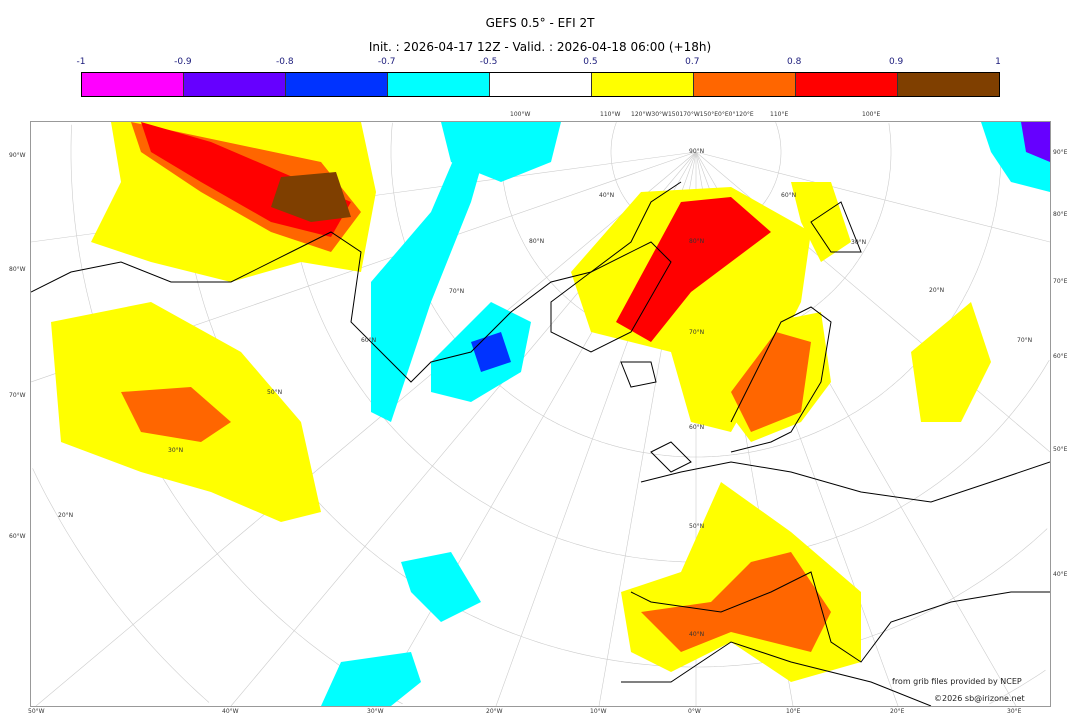  What do you see at coordinates (17, 395) in the screenshot?
I see `left-lon-label: 70°W` at bounding box center [17, 395].